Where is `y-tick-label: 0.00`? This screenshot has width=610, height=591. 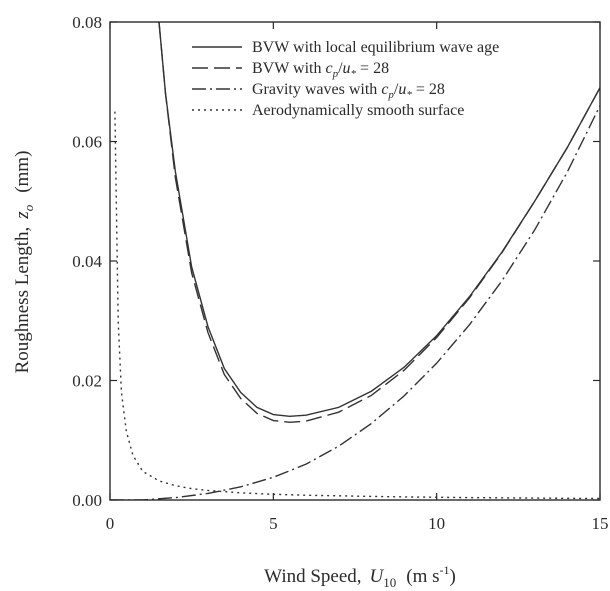 y-tick-label: 0.00 is located at coordinates (87, 500).